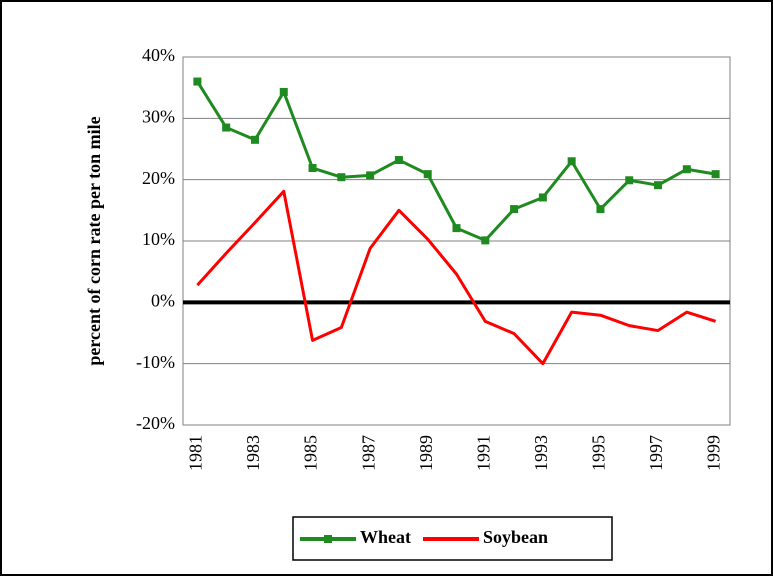 The width and height of the screenshot is (773, 576). I want to click on x-tick-label: 1987, so click(368, 453).